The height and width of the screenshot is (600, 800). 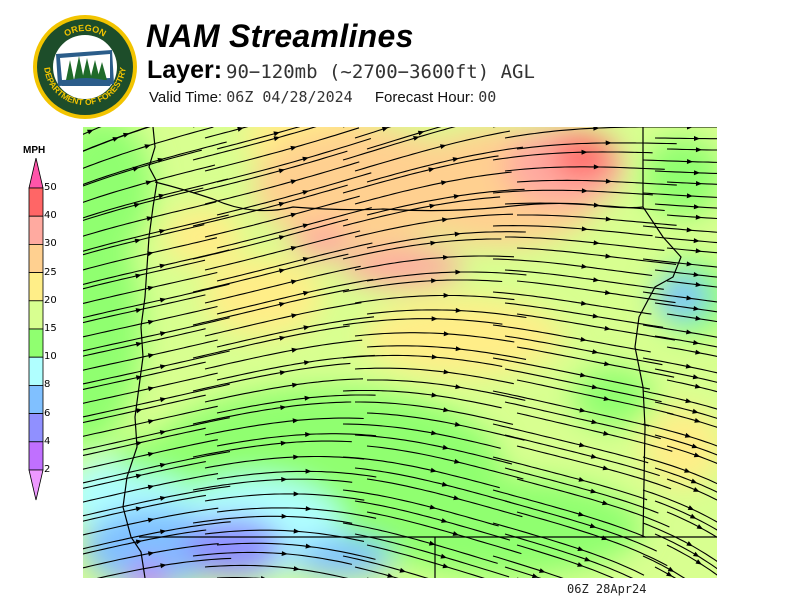 I want to click on oregon-department-of-forestry-logo: OREGON DEPARTMENT OF FORESTRY, so click(x=85, y=67).